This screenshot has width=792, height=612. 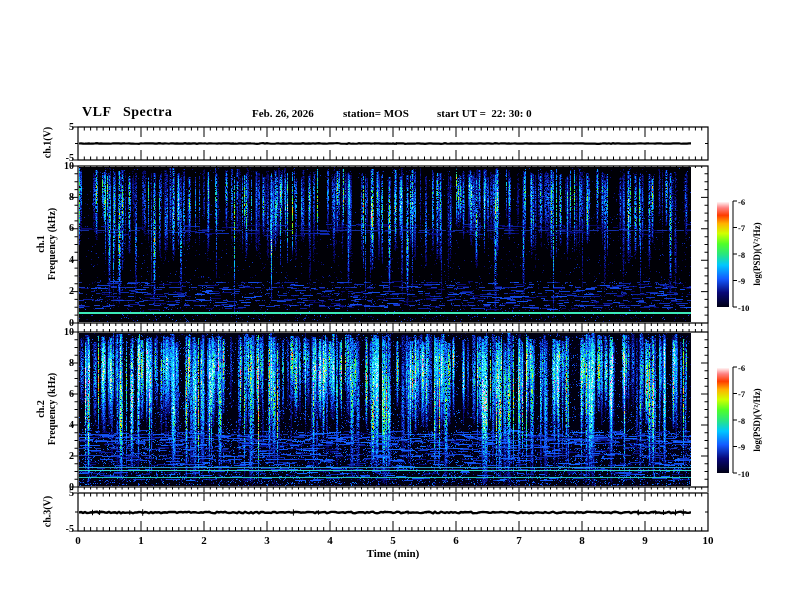 I want to click on y-tick-label-spec1: 2, so click(x=71, y=292).